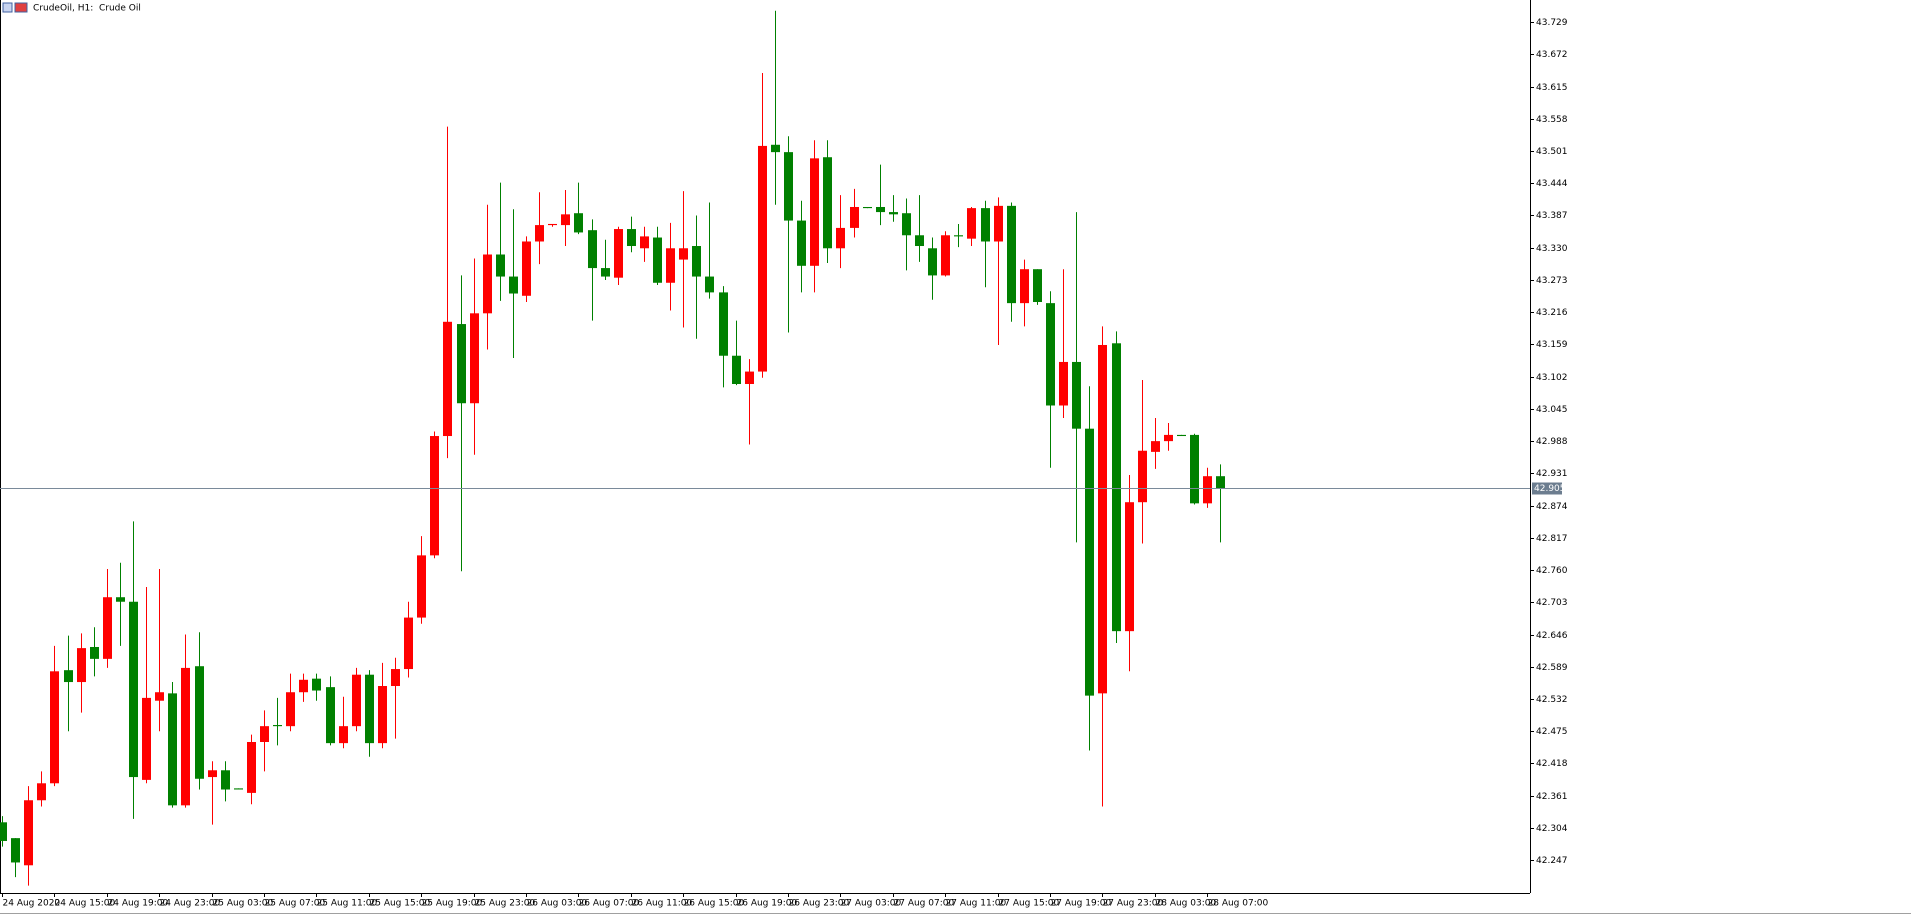  What do you see at coordinates (347, 904) in the screenshot?
I see `x-tick-label: 25 Aug 11:00` at bounding box center [347, 904].